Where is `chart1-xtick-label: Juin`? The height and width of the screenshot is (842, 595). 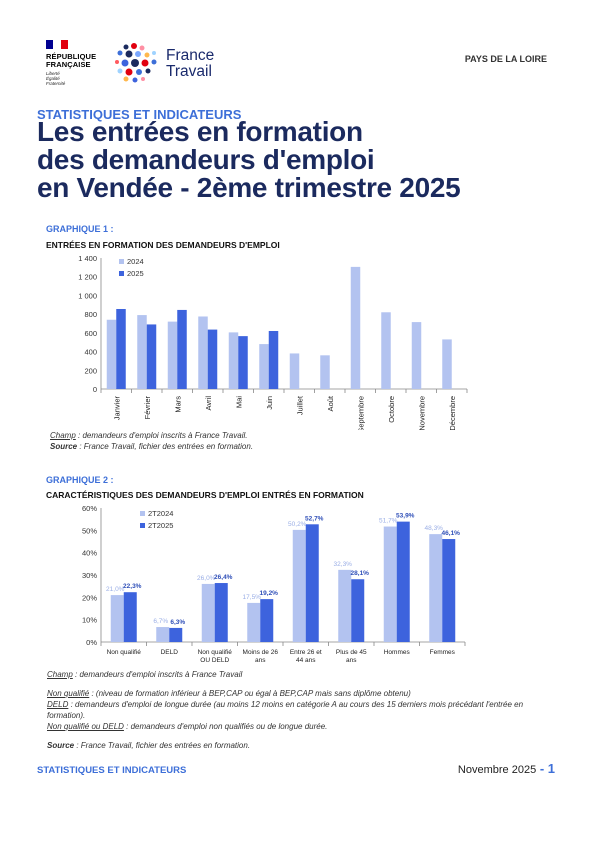
chart1-xtick-label: Juin is located at coordinates (269, 403).